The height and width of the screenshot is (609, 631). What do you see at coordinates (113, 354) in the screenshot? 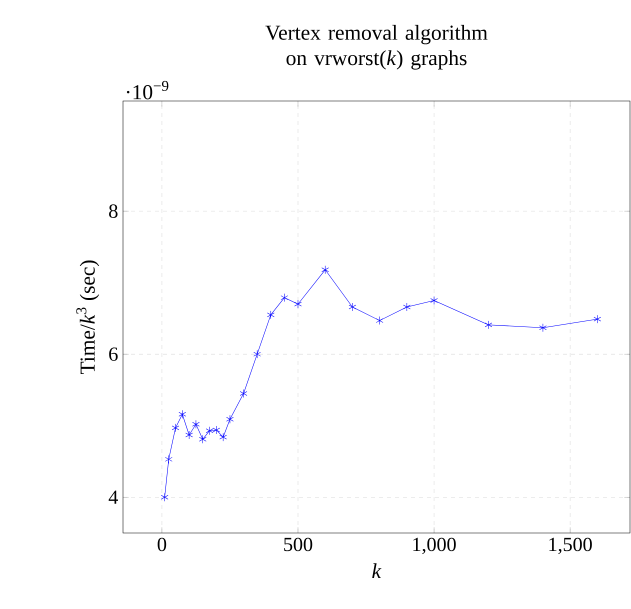
I see `y-tick-label: 6` at bounding box center [113, 354].